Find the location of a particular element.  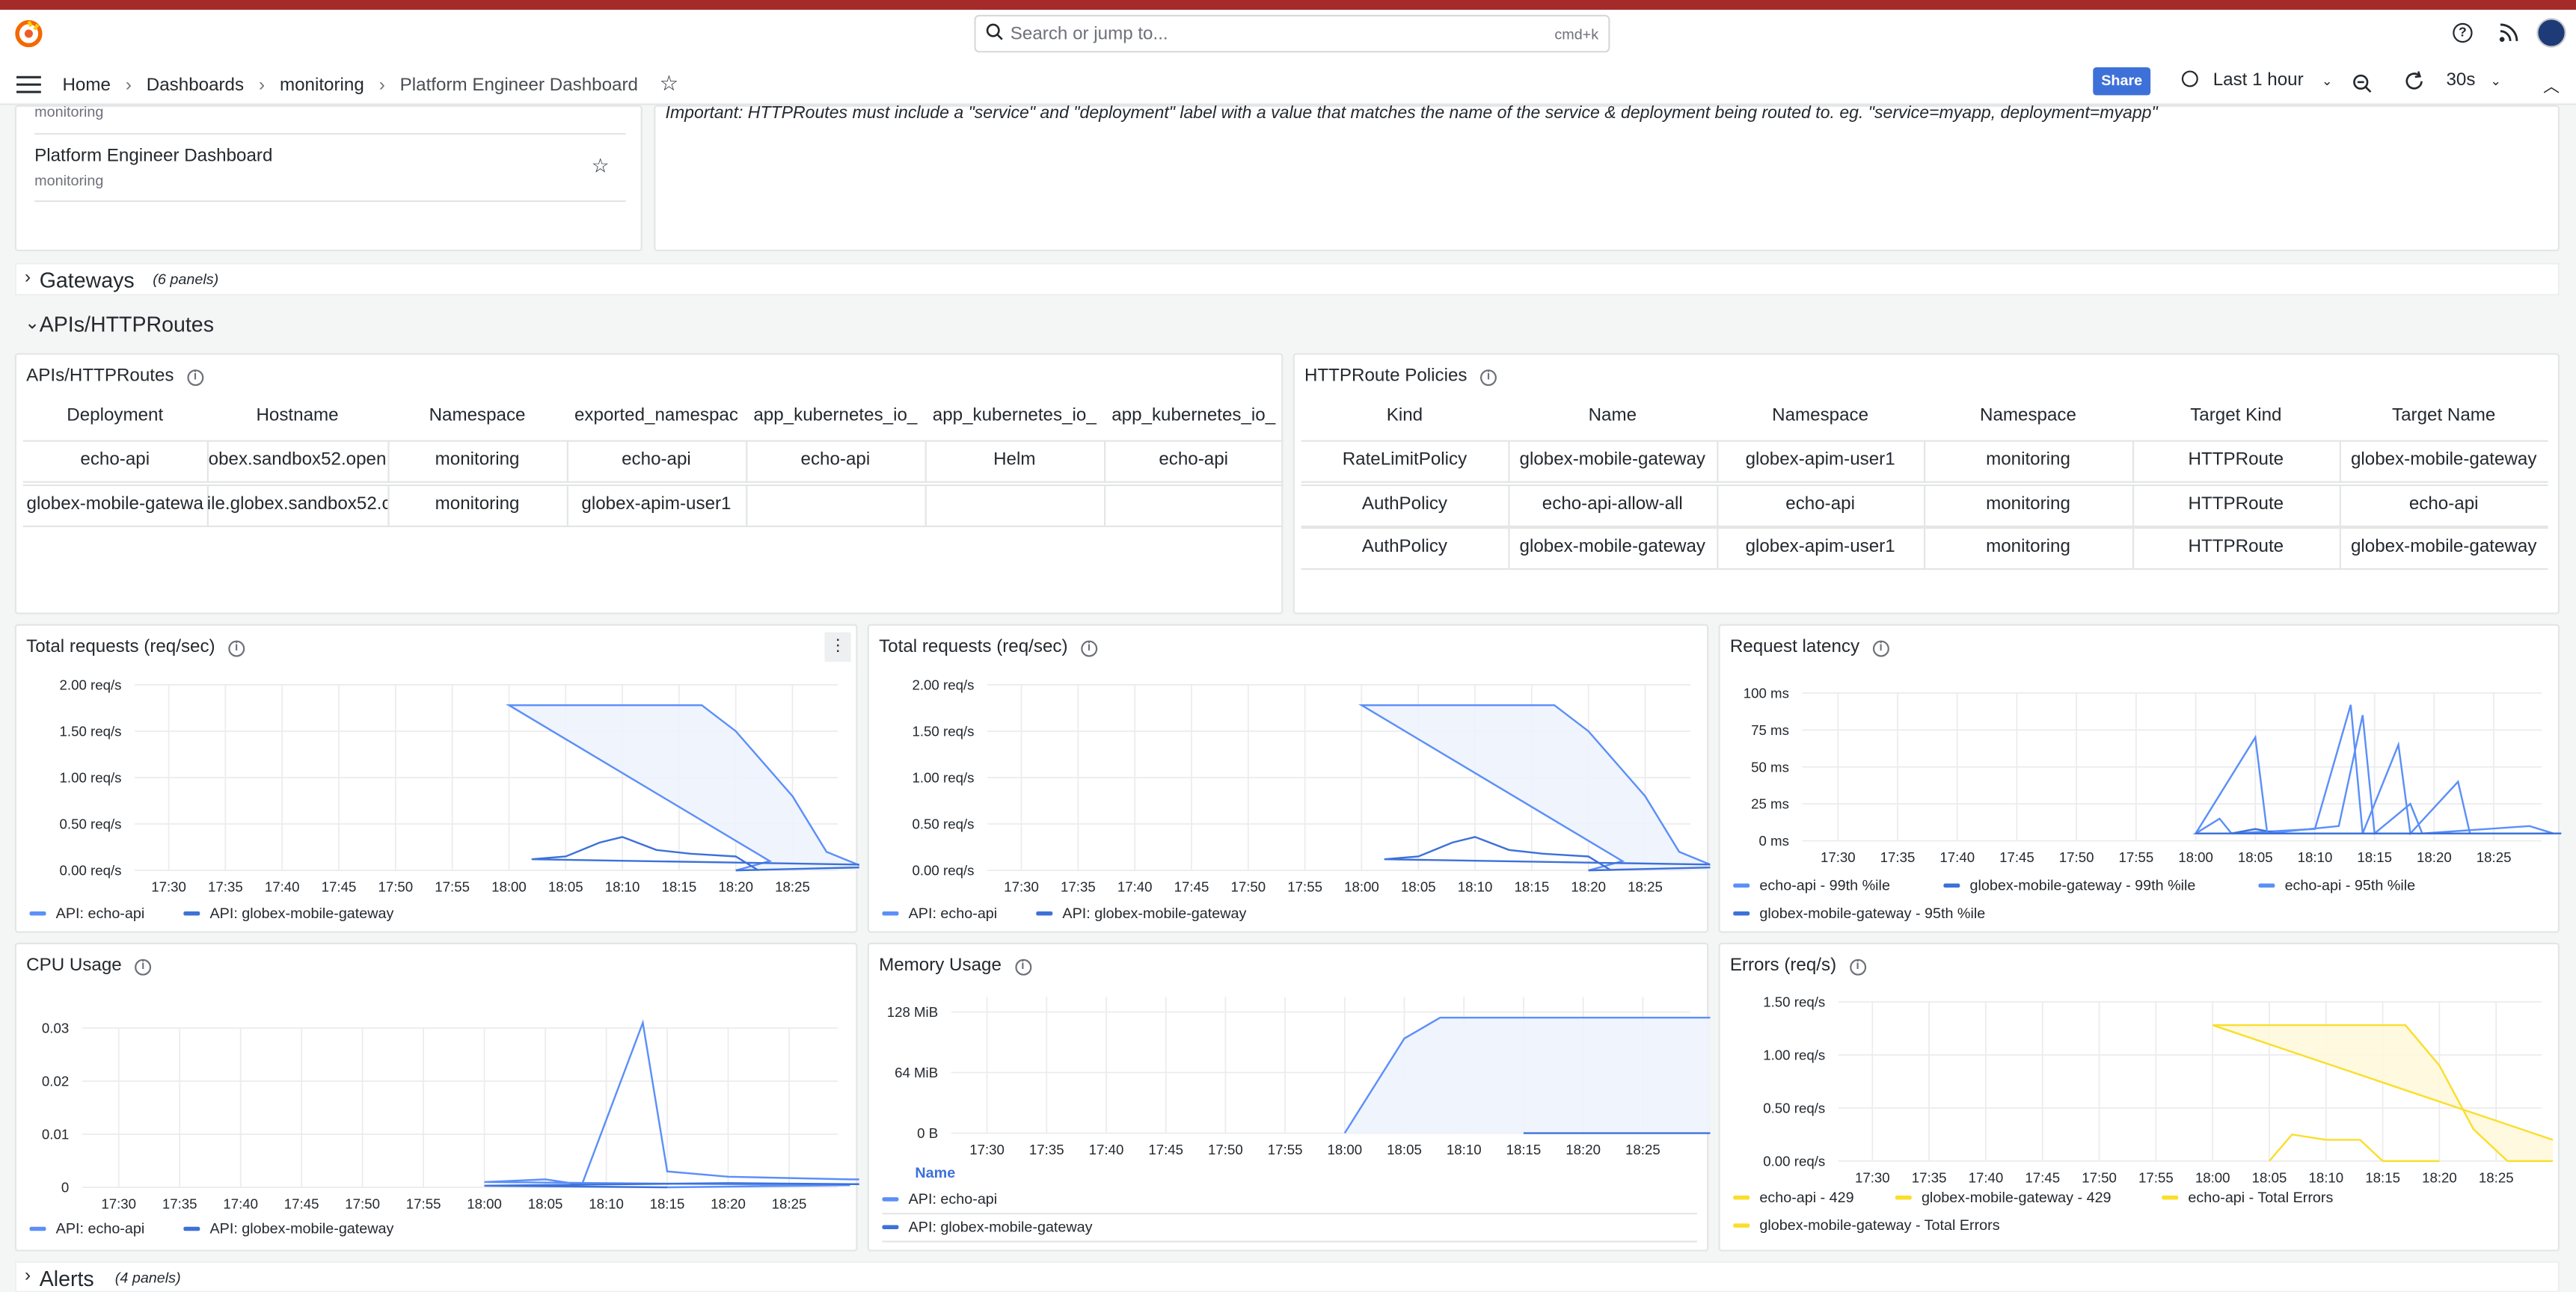

menu-icon is located at coordinates (28, 87).